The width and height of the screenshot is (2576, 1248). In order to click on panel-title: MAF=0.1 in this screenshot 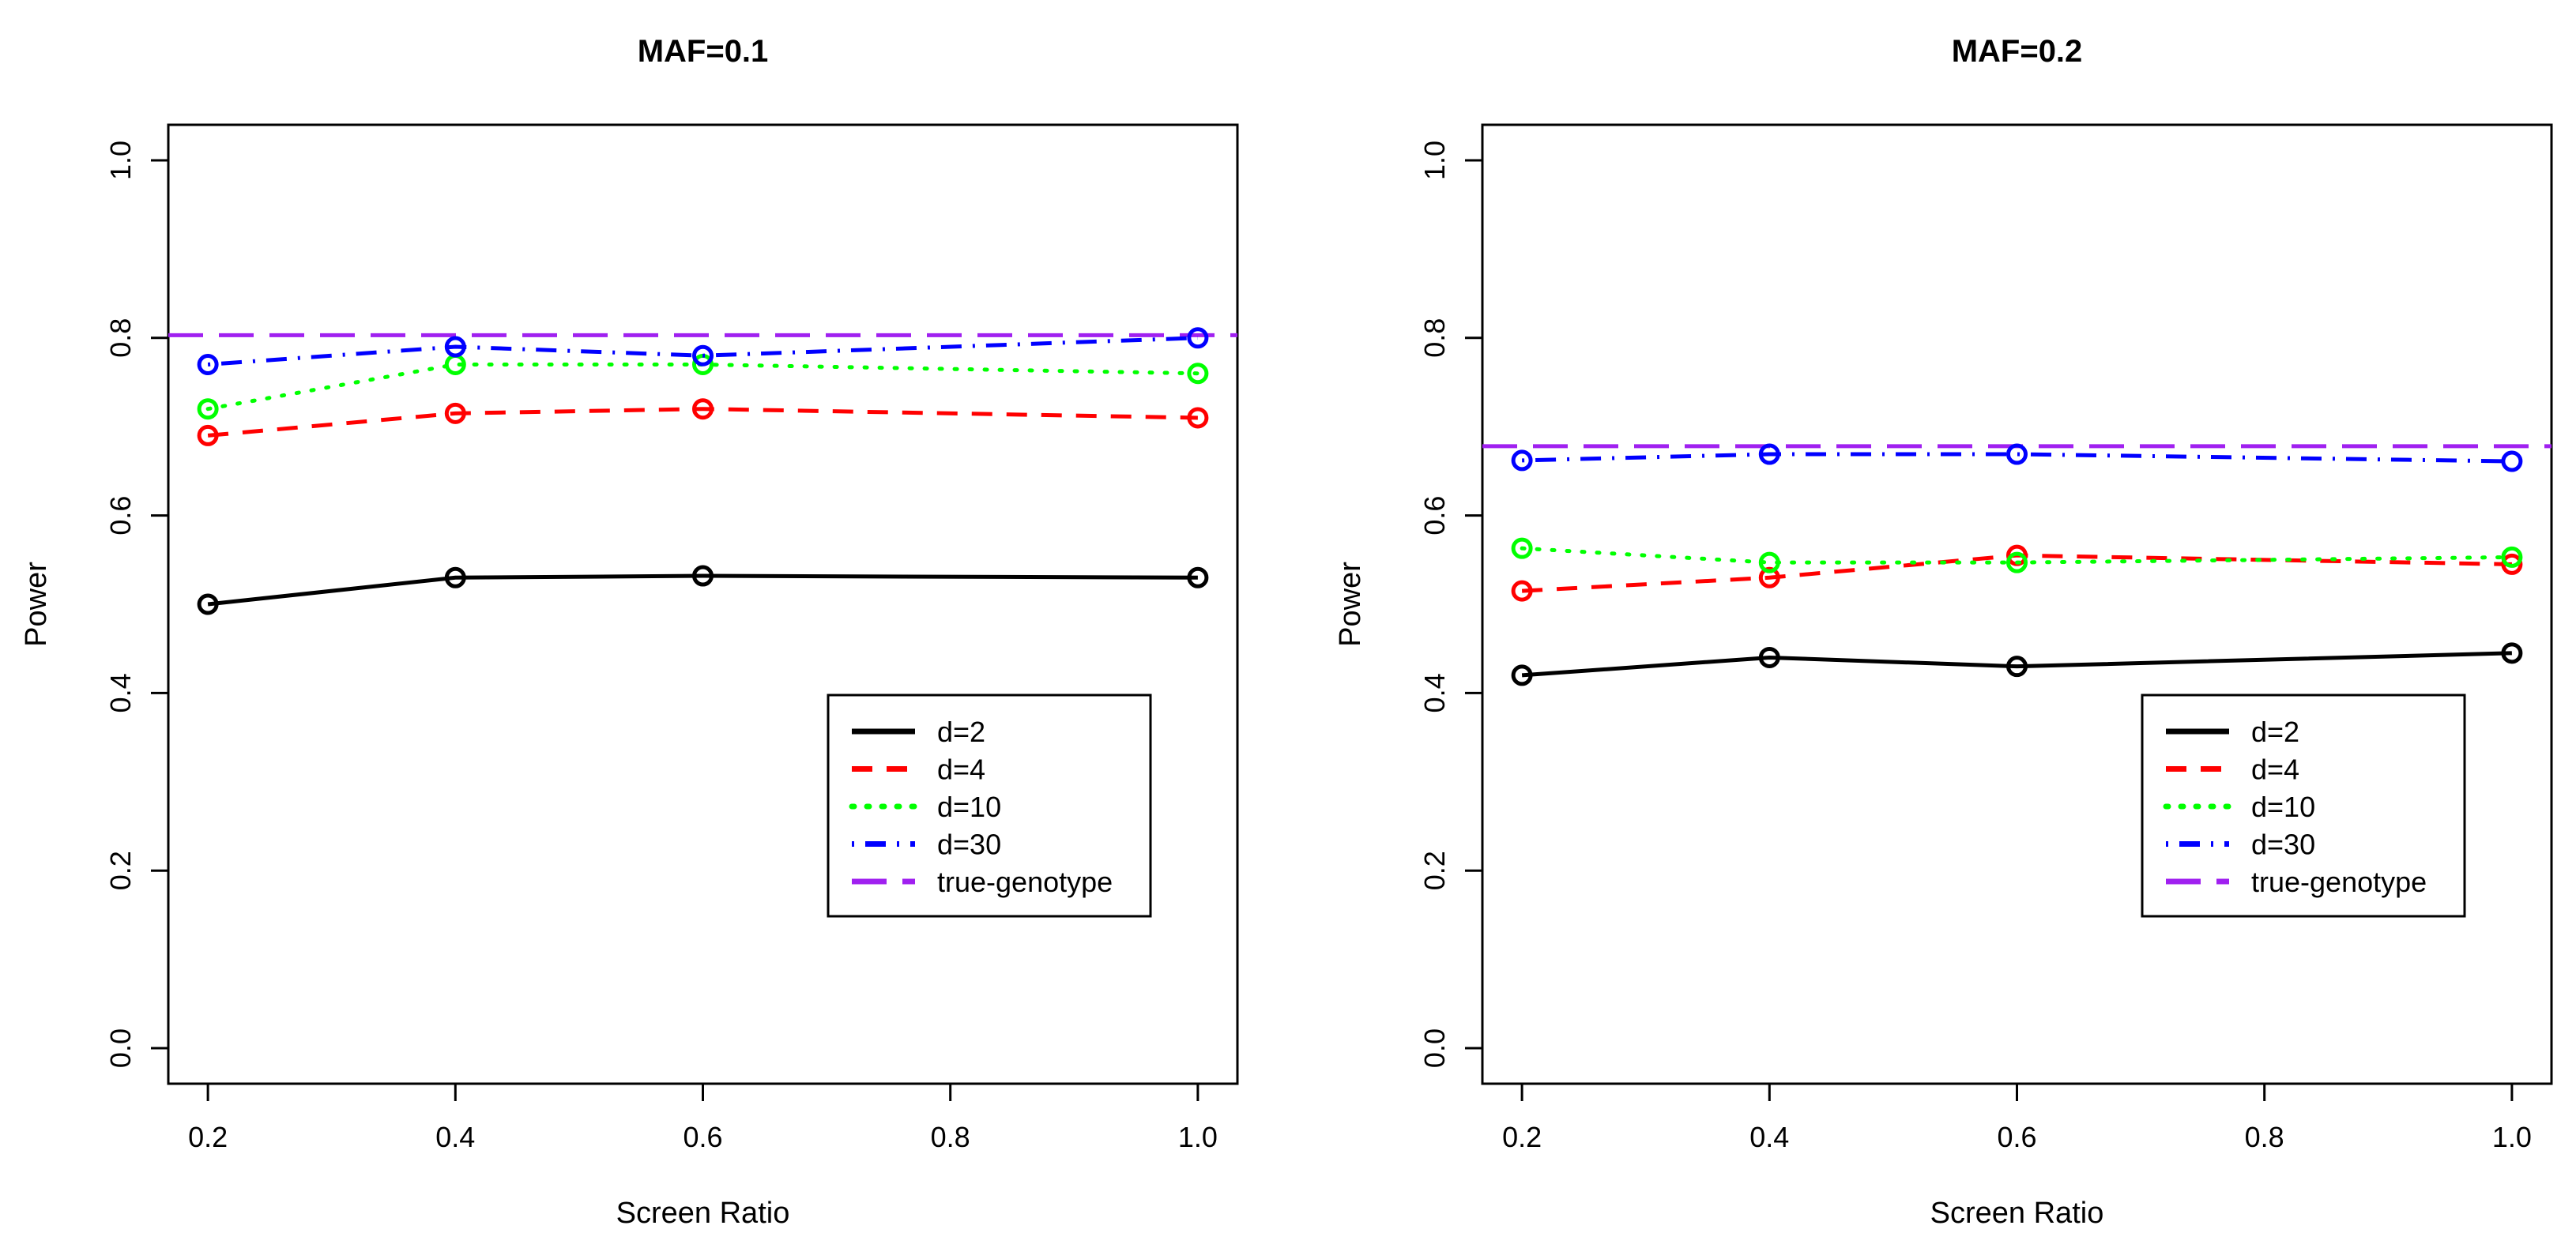, I will do `click(703, 51)`.